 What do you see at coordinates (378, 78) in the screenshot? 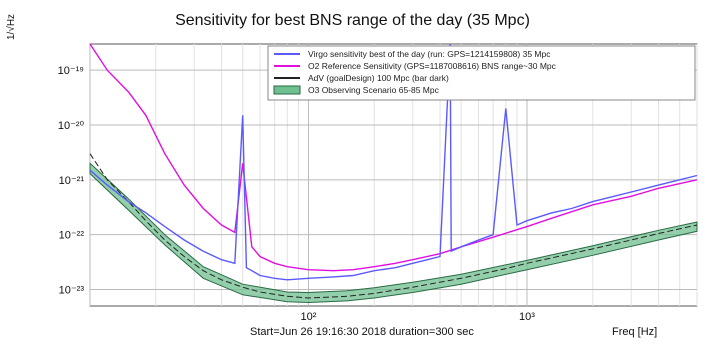
I see `legend-entry: AdV (goalDesign) 100 Mpc (bar dark)` at bounding box center [378, 78].